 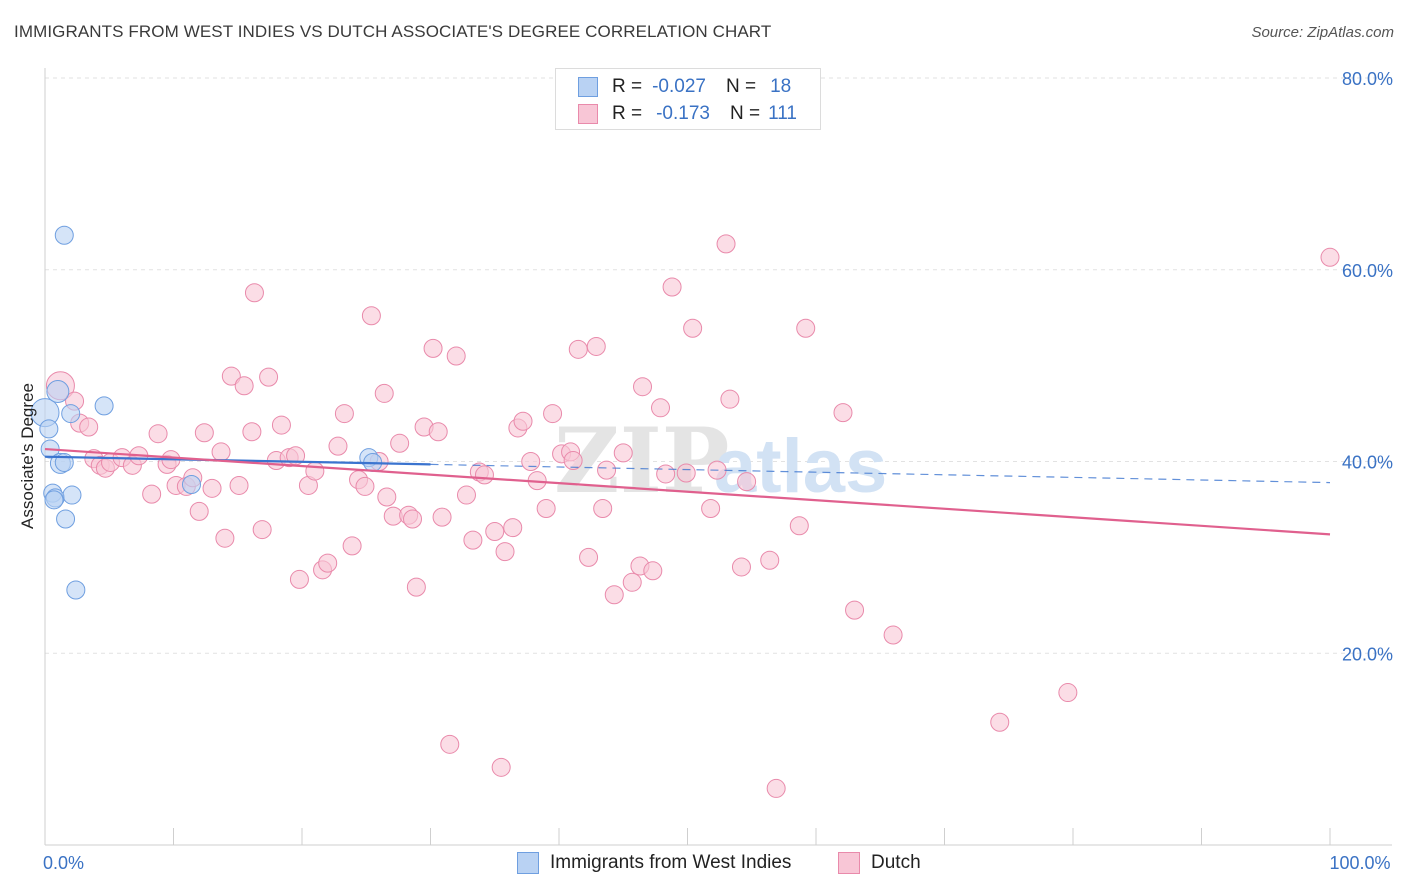 What do you see at coordinates (684, 87) in the screenshot?
I see `legend-row-west-indies: R = -0.027 N = 18` at bounding box center [684, 87].